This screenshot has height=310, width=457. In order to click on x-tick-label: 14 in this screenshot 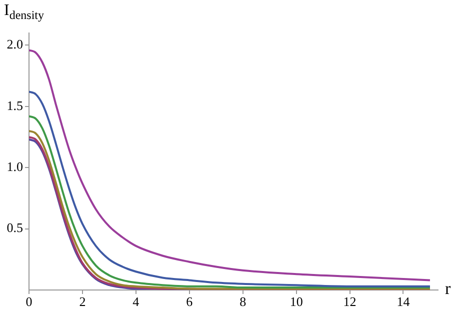, I will do `click(403, 302)`.